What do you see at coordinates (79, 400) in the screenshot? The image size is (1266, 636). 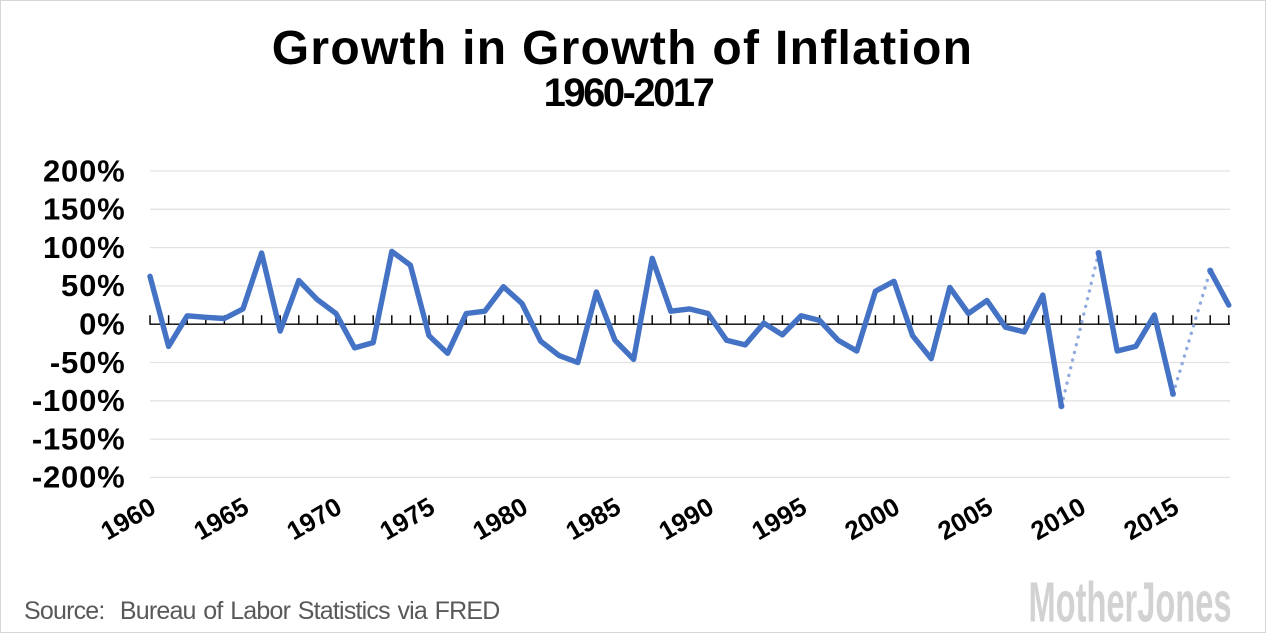 I see `svg-text: -100%` at bounding box center [79, 400].